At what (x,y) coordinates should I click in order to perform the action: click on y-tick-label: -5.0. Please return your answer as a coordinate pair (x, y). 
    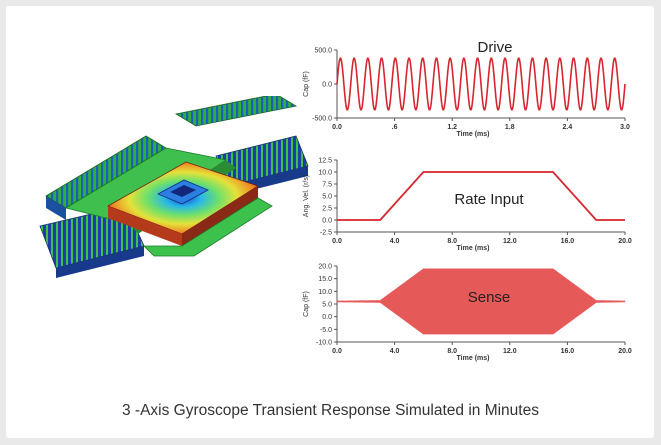
    Looking at the image, I should click on (326, 330).